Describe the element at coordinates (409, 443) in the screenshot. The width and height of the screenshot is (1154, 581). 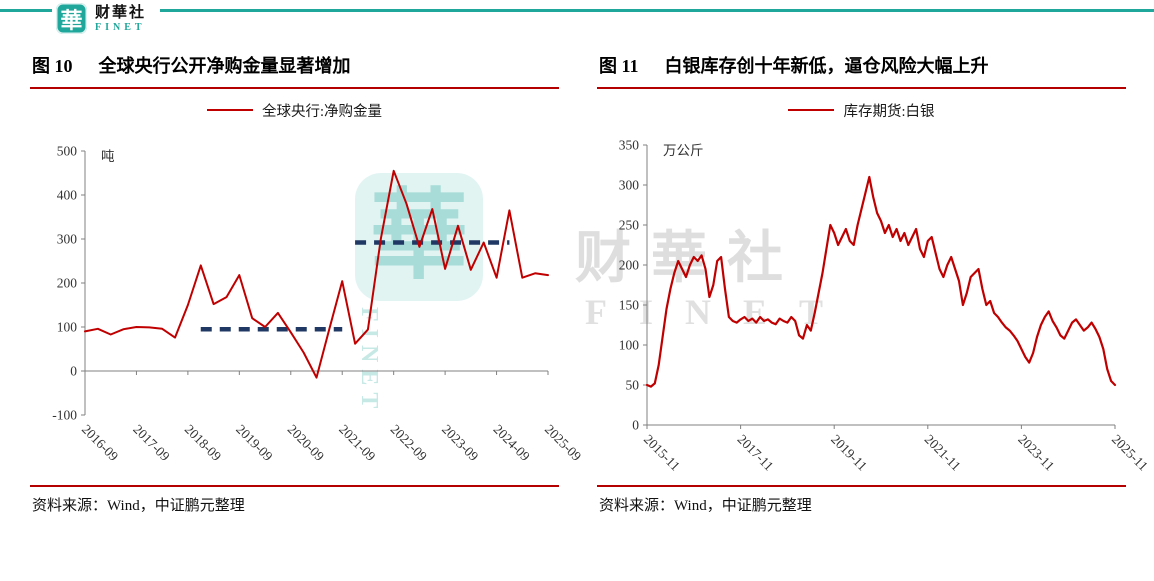
I see `svg-text: 2022-09` at that location.